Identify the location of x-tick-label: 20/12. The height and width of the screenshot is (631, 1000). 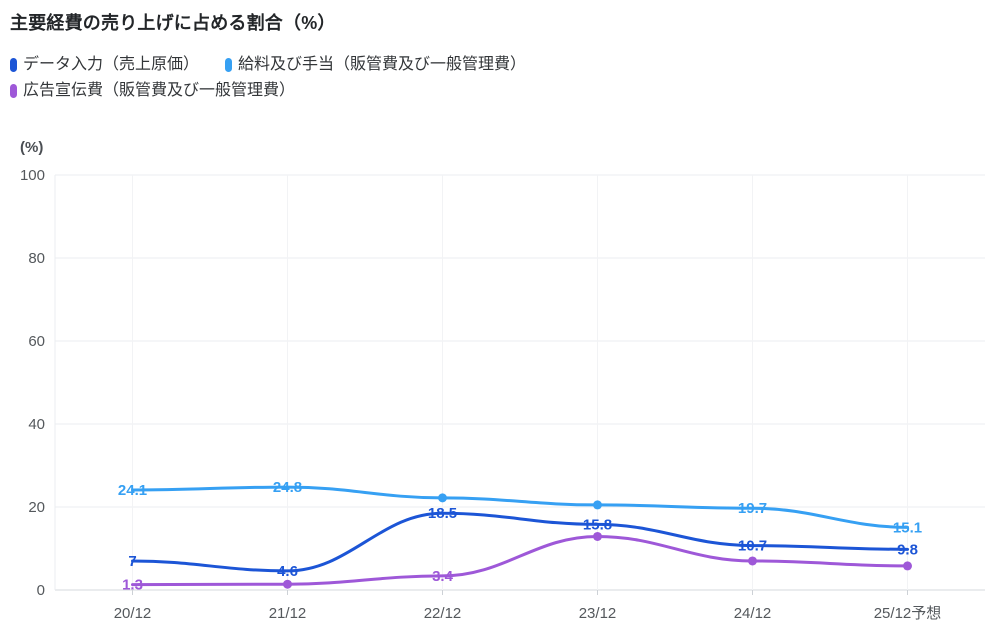
(133, 613).